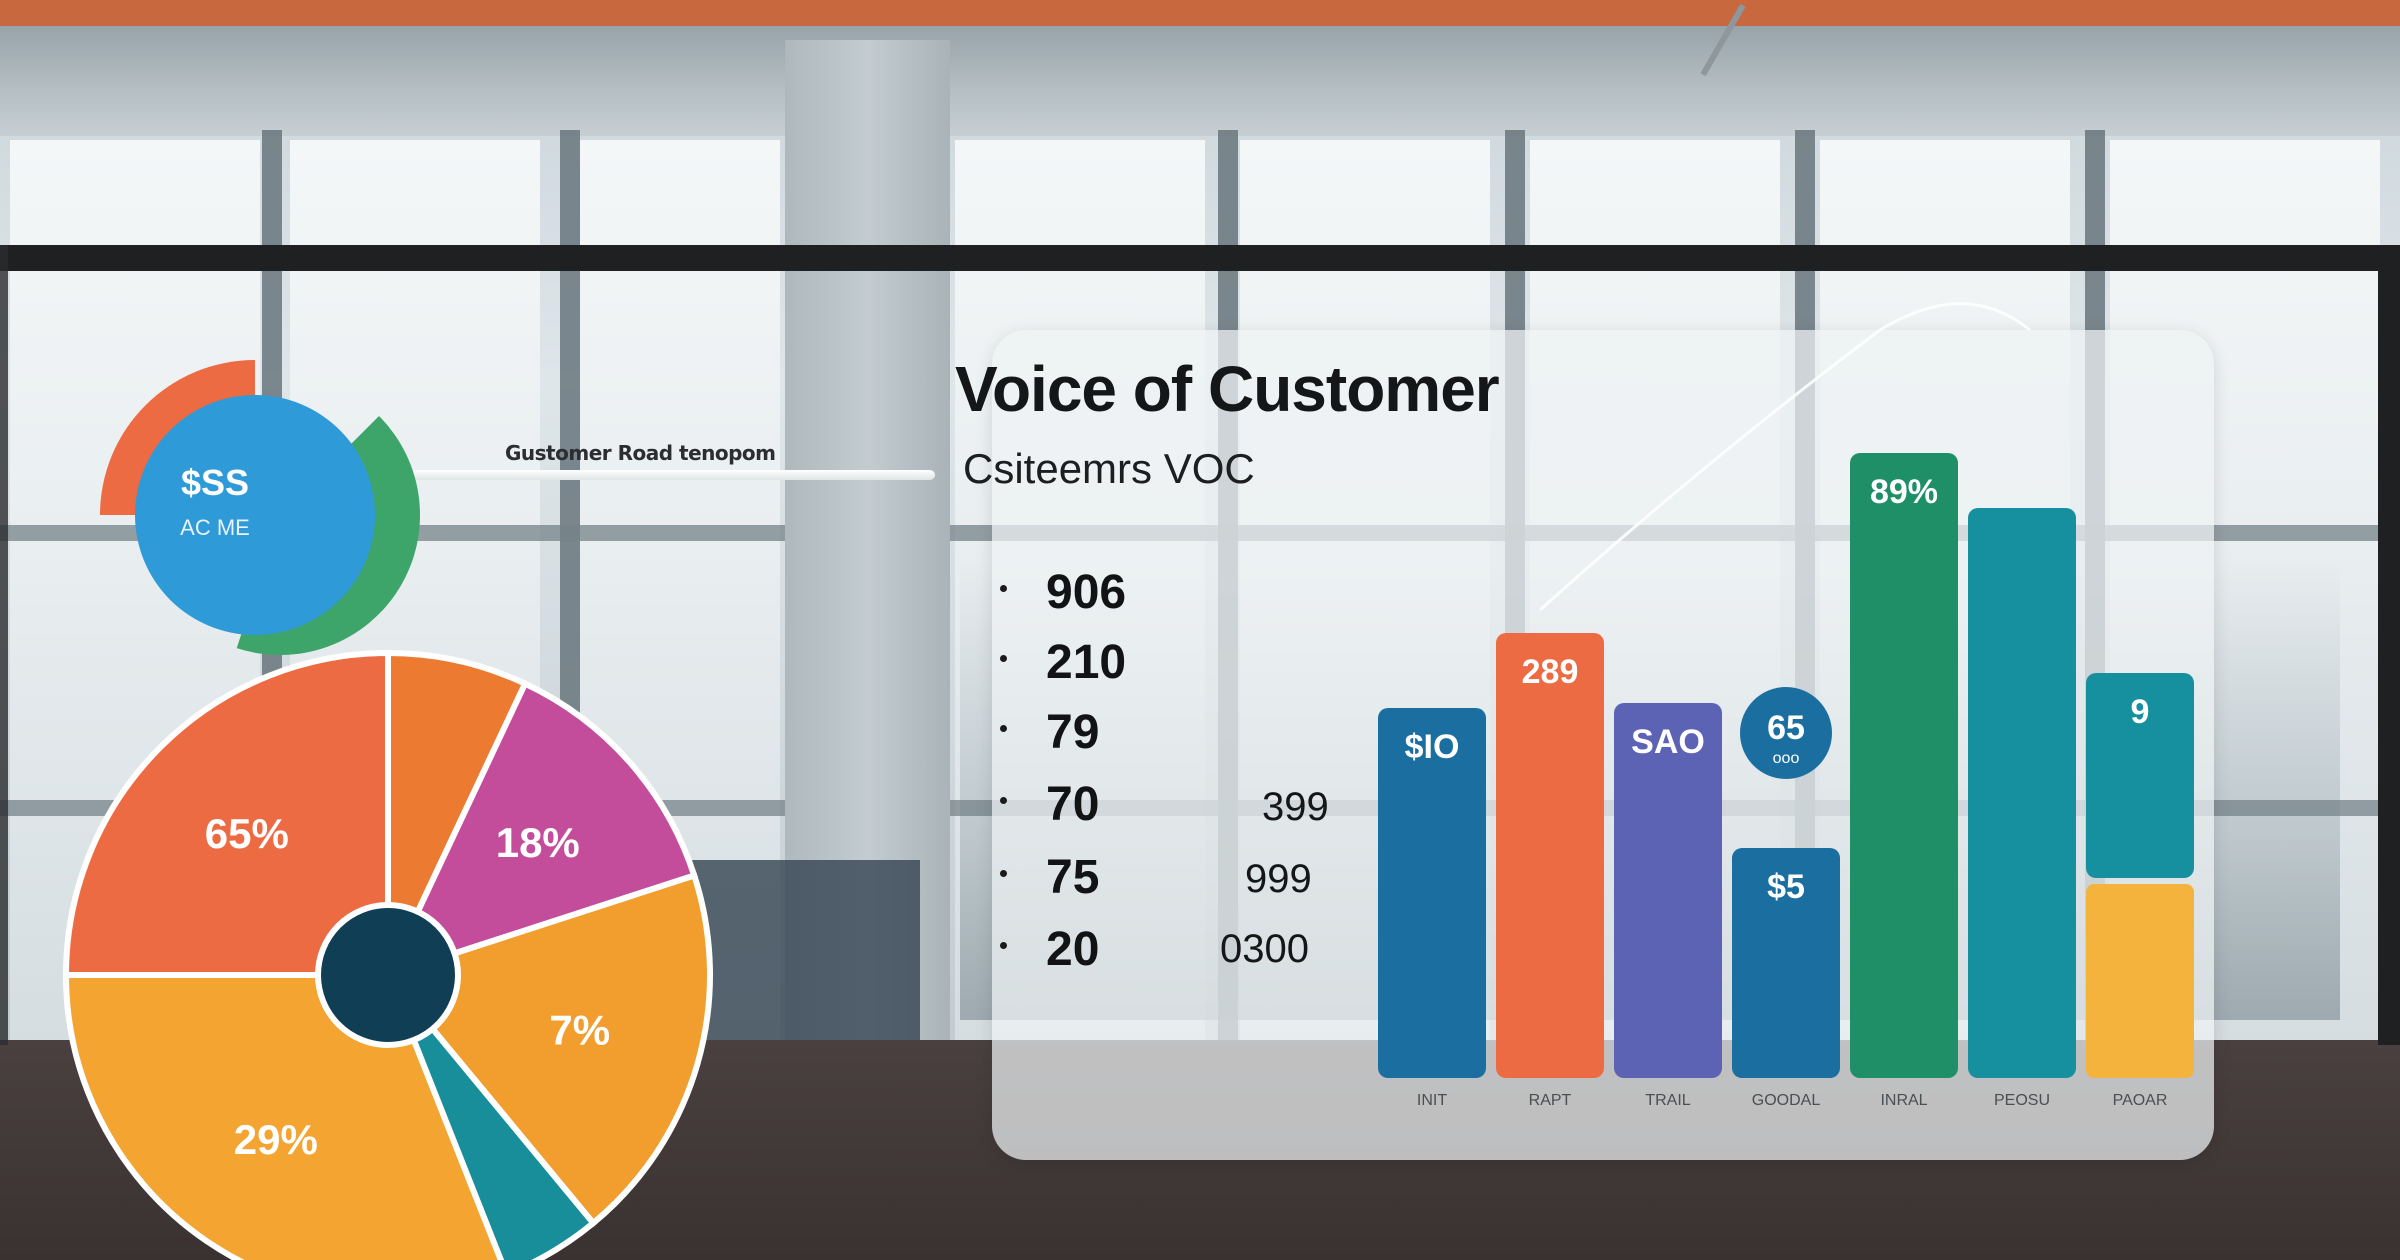 This screenshot has width=2400, height=1260. I want to click on pie-slice-label: 29%, so click(276, 1139).